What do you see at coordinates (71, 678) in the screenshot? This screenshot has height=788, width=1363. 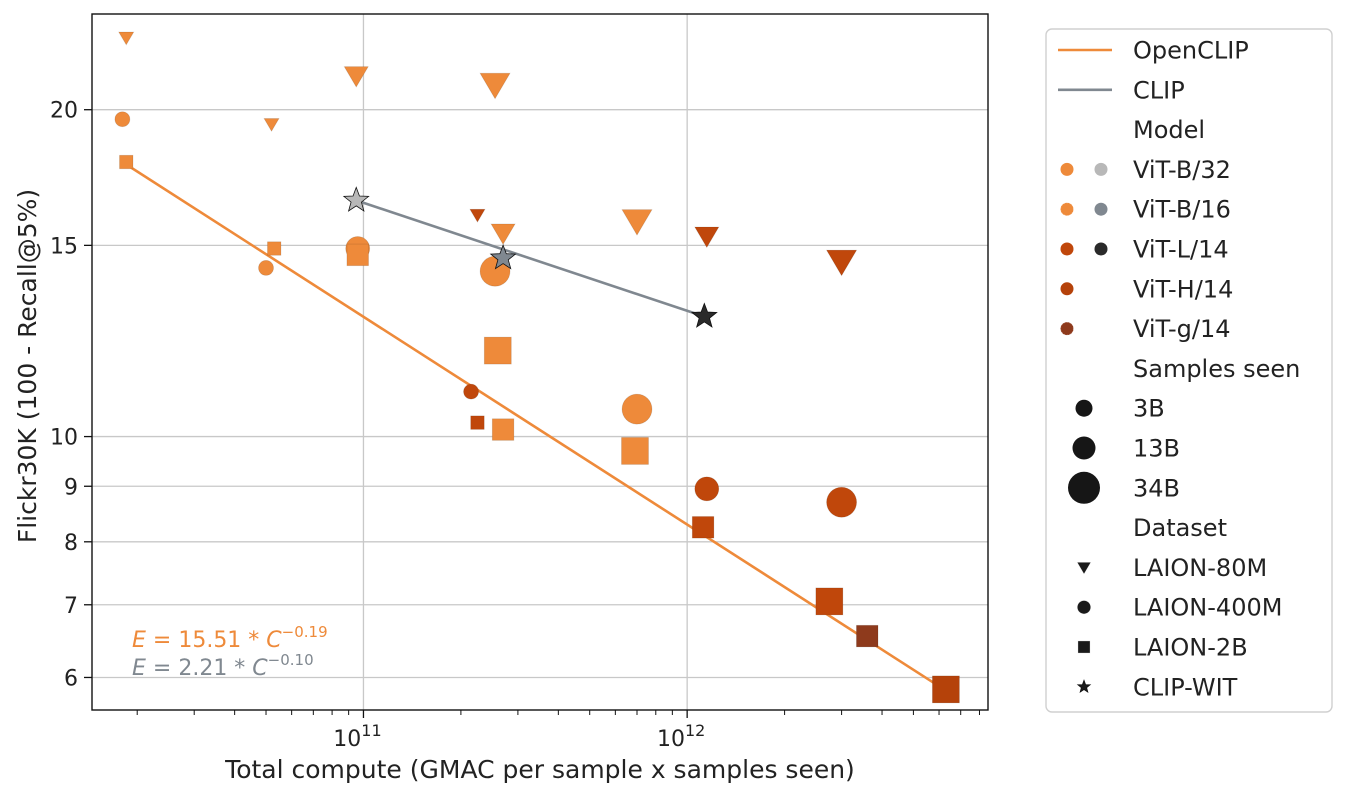 I see `y-tick-label: 6` at bounding box center [71, 678].